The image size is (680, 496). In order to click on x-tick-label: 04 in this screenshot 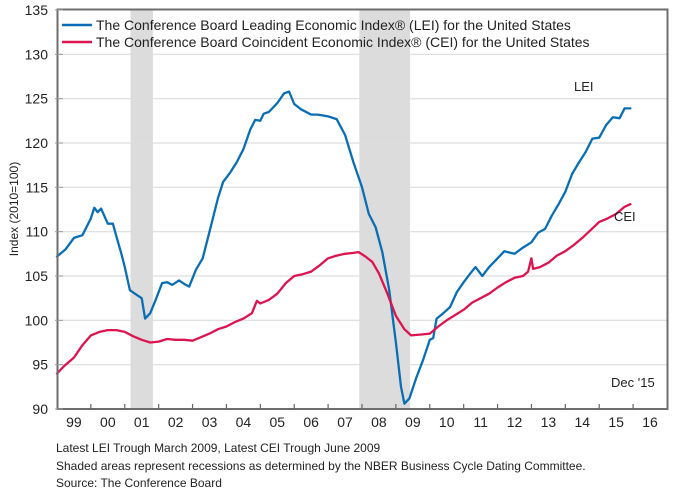, I will do `click(244, 422)`.